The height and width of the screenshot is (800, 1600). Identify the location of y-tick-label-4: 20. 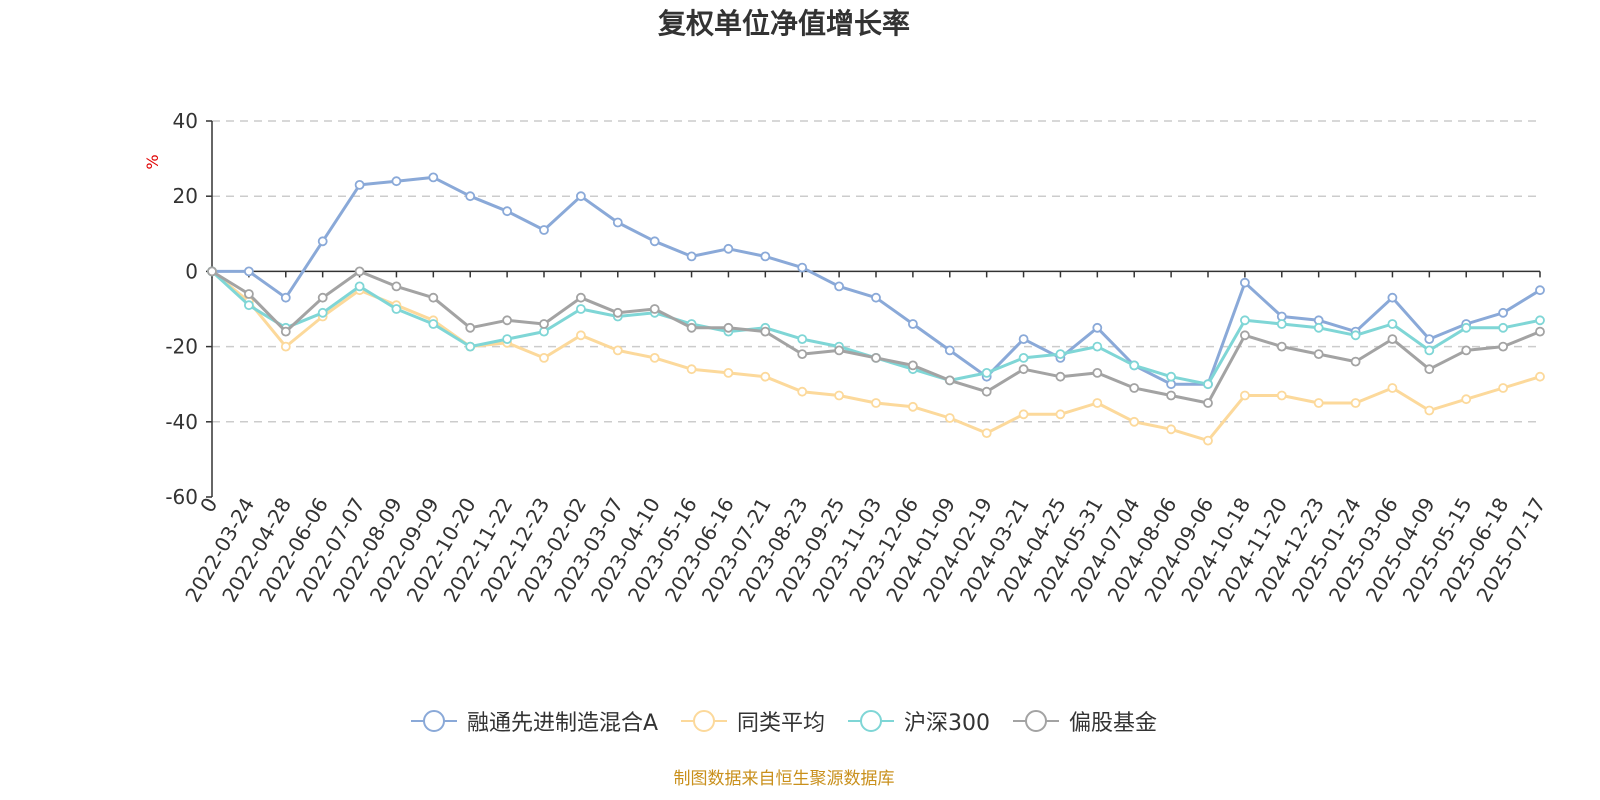
(185, 196).